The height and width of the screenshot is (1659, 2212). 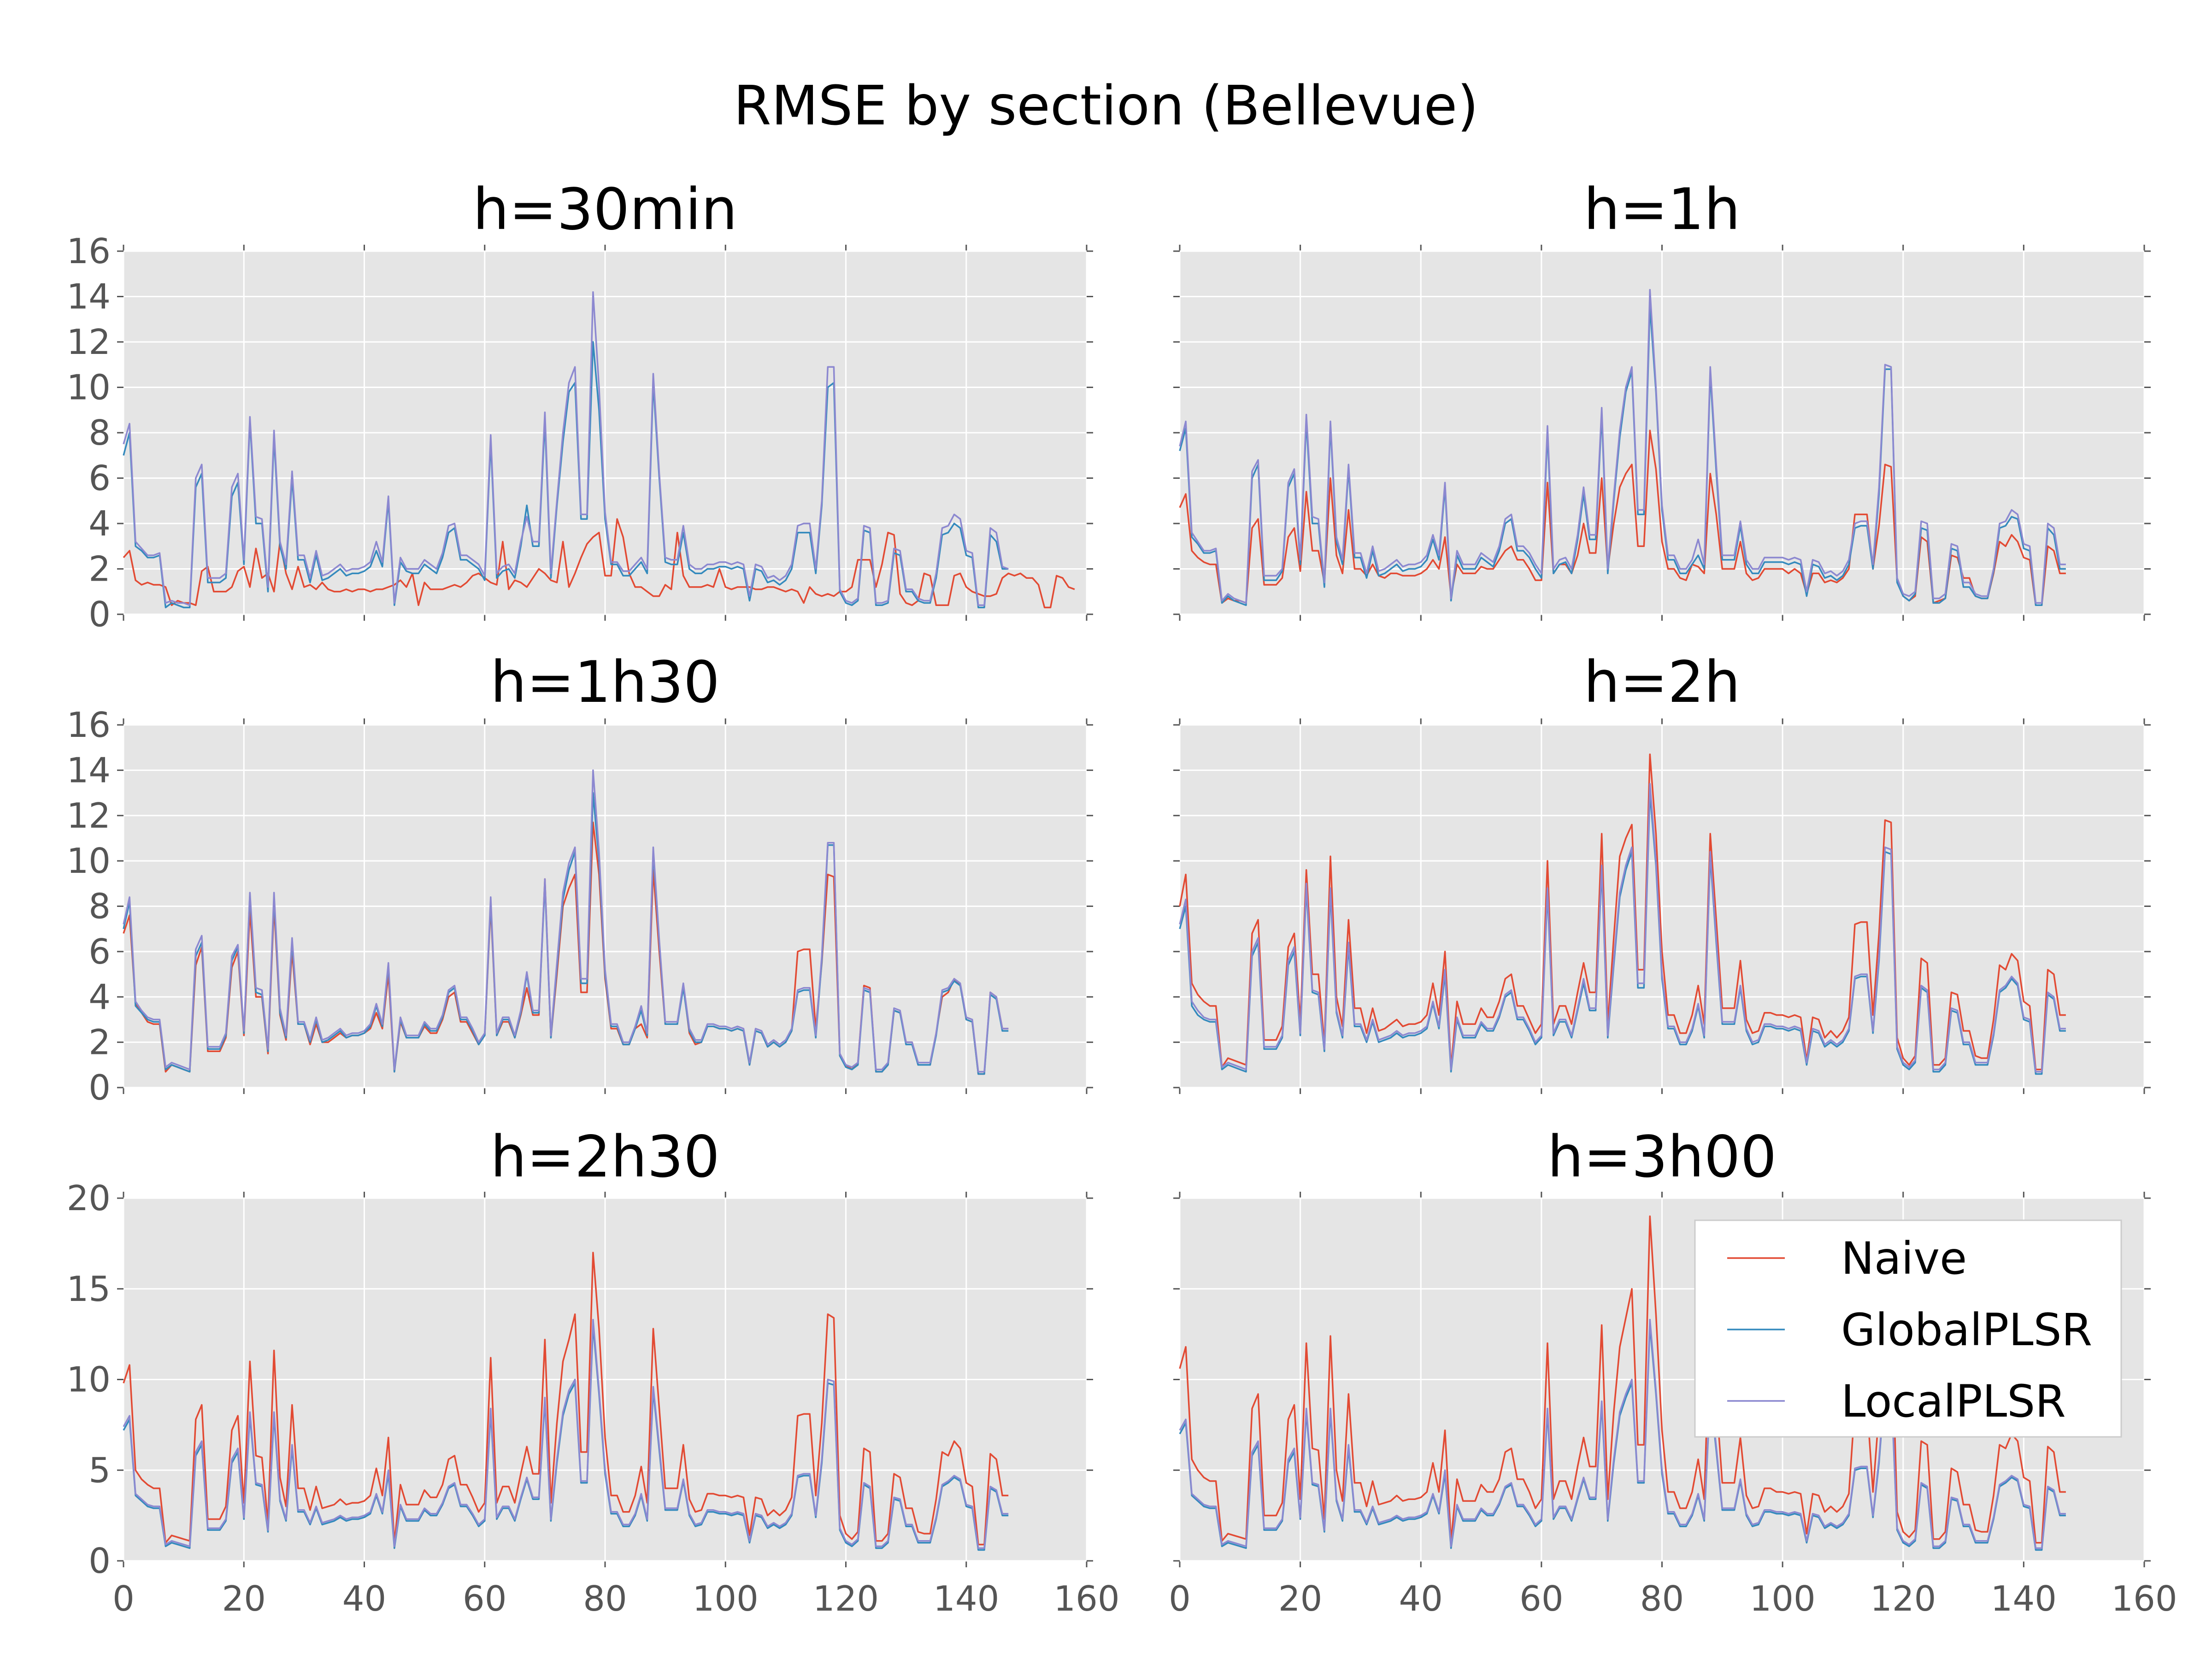 What do you see at coordinates (89, 1289) in the screenshot?
I see `y-tick-label: 15` at bounding box center [89, 1289].